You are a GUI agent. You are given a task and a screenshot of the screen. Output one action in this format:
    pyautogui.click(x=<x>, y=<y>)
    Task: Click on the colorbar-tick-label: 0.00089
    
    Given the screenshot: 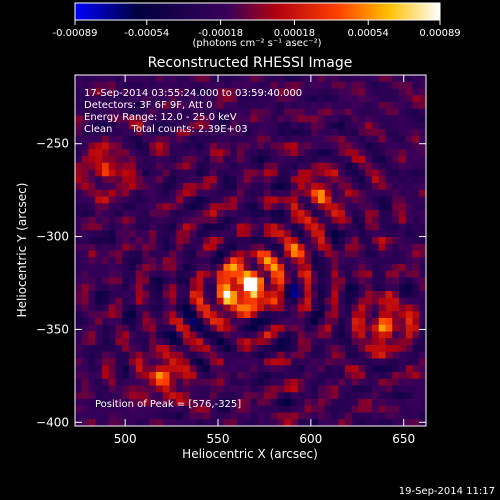 What is the action you would take?
    pyautogui.click(x=439, y=33)
    